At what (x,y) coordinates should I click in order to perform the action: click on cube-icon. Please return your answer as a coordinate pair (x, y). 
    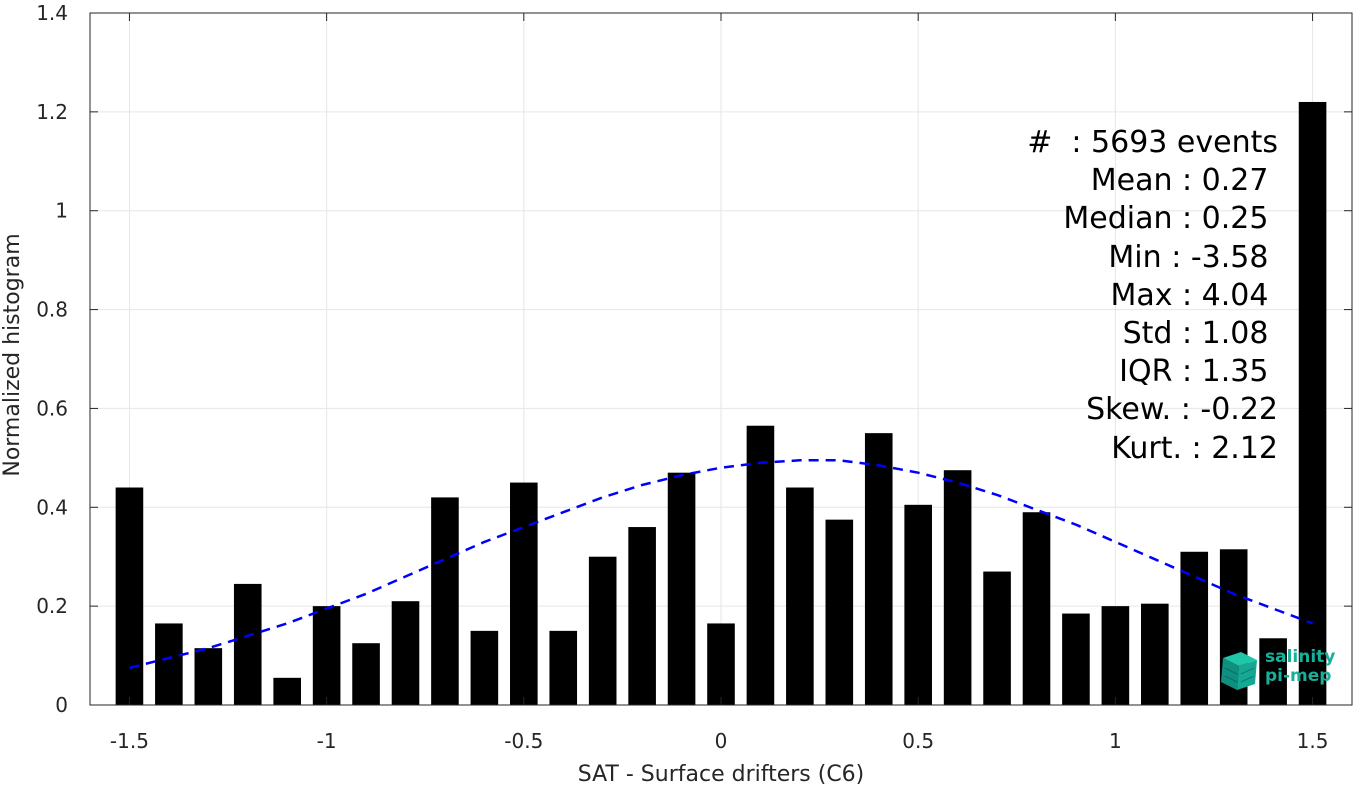
    Looking at the image, I should click on (1239, 671).